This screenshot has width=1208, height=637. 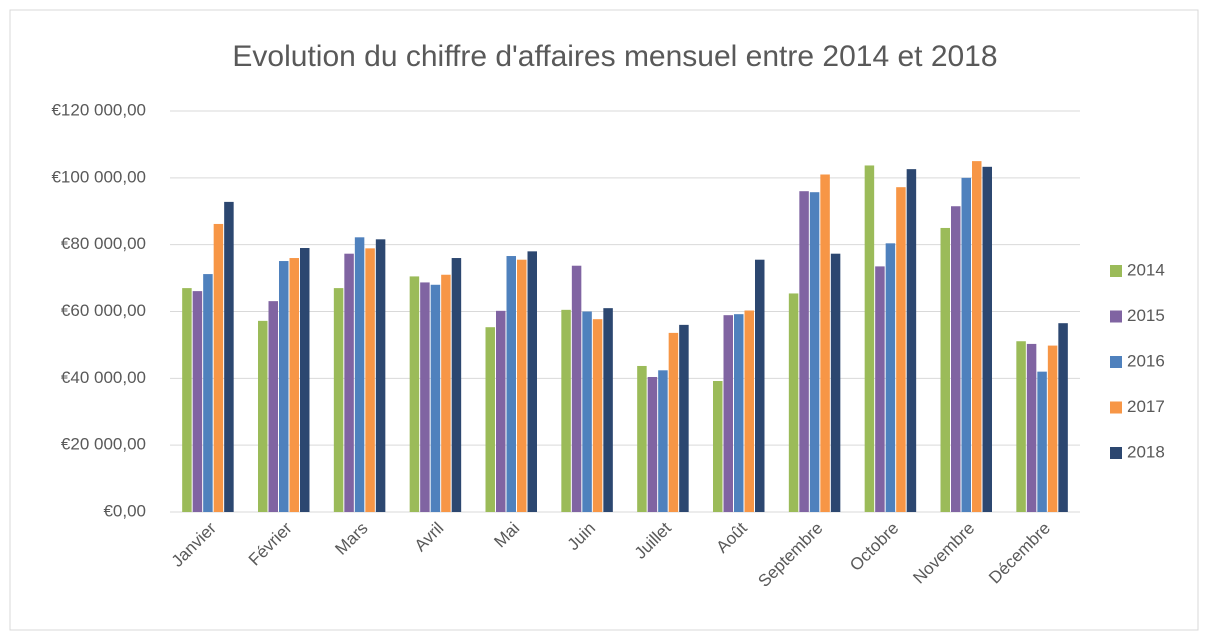 What do you see at coordinates (103, 243) in the screenshot?
I see `y-tick-label: €80 000,00` at bounding box center [103, 243].